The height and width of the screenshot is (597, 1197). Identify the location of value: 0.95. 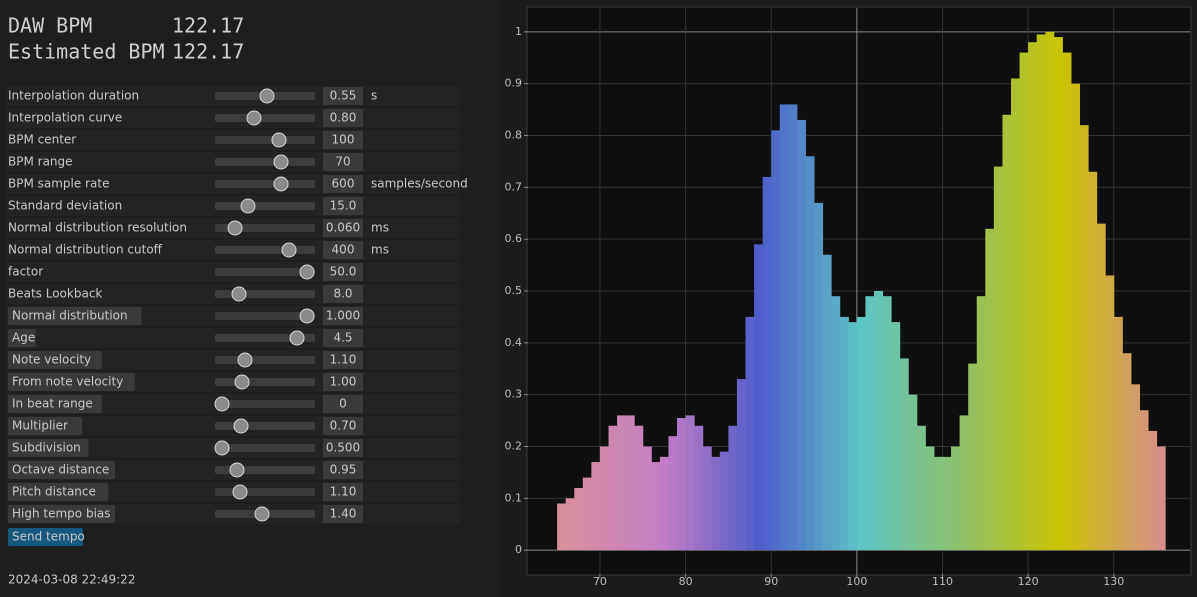
(343, 470).